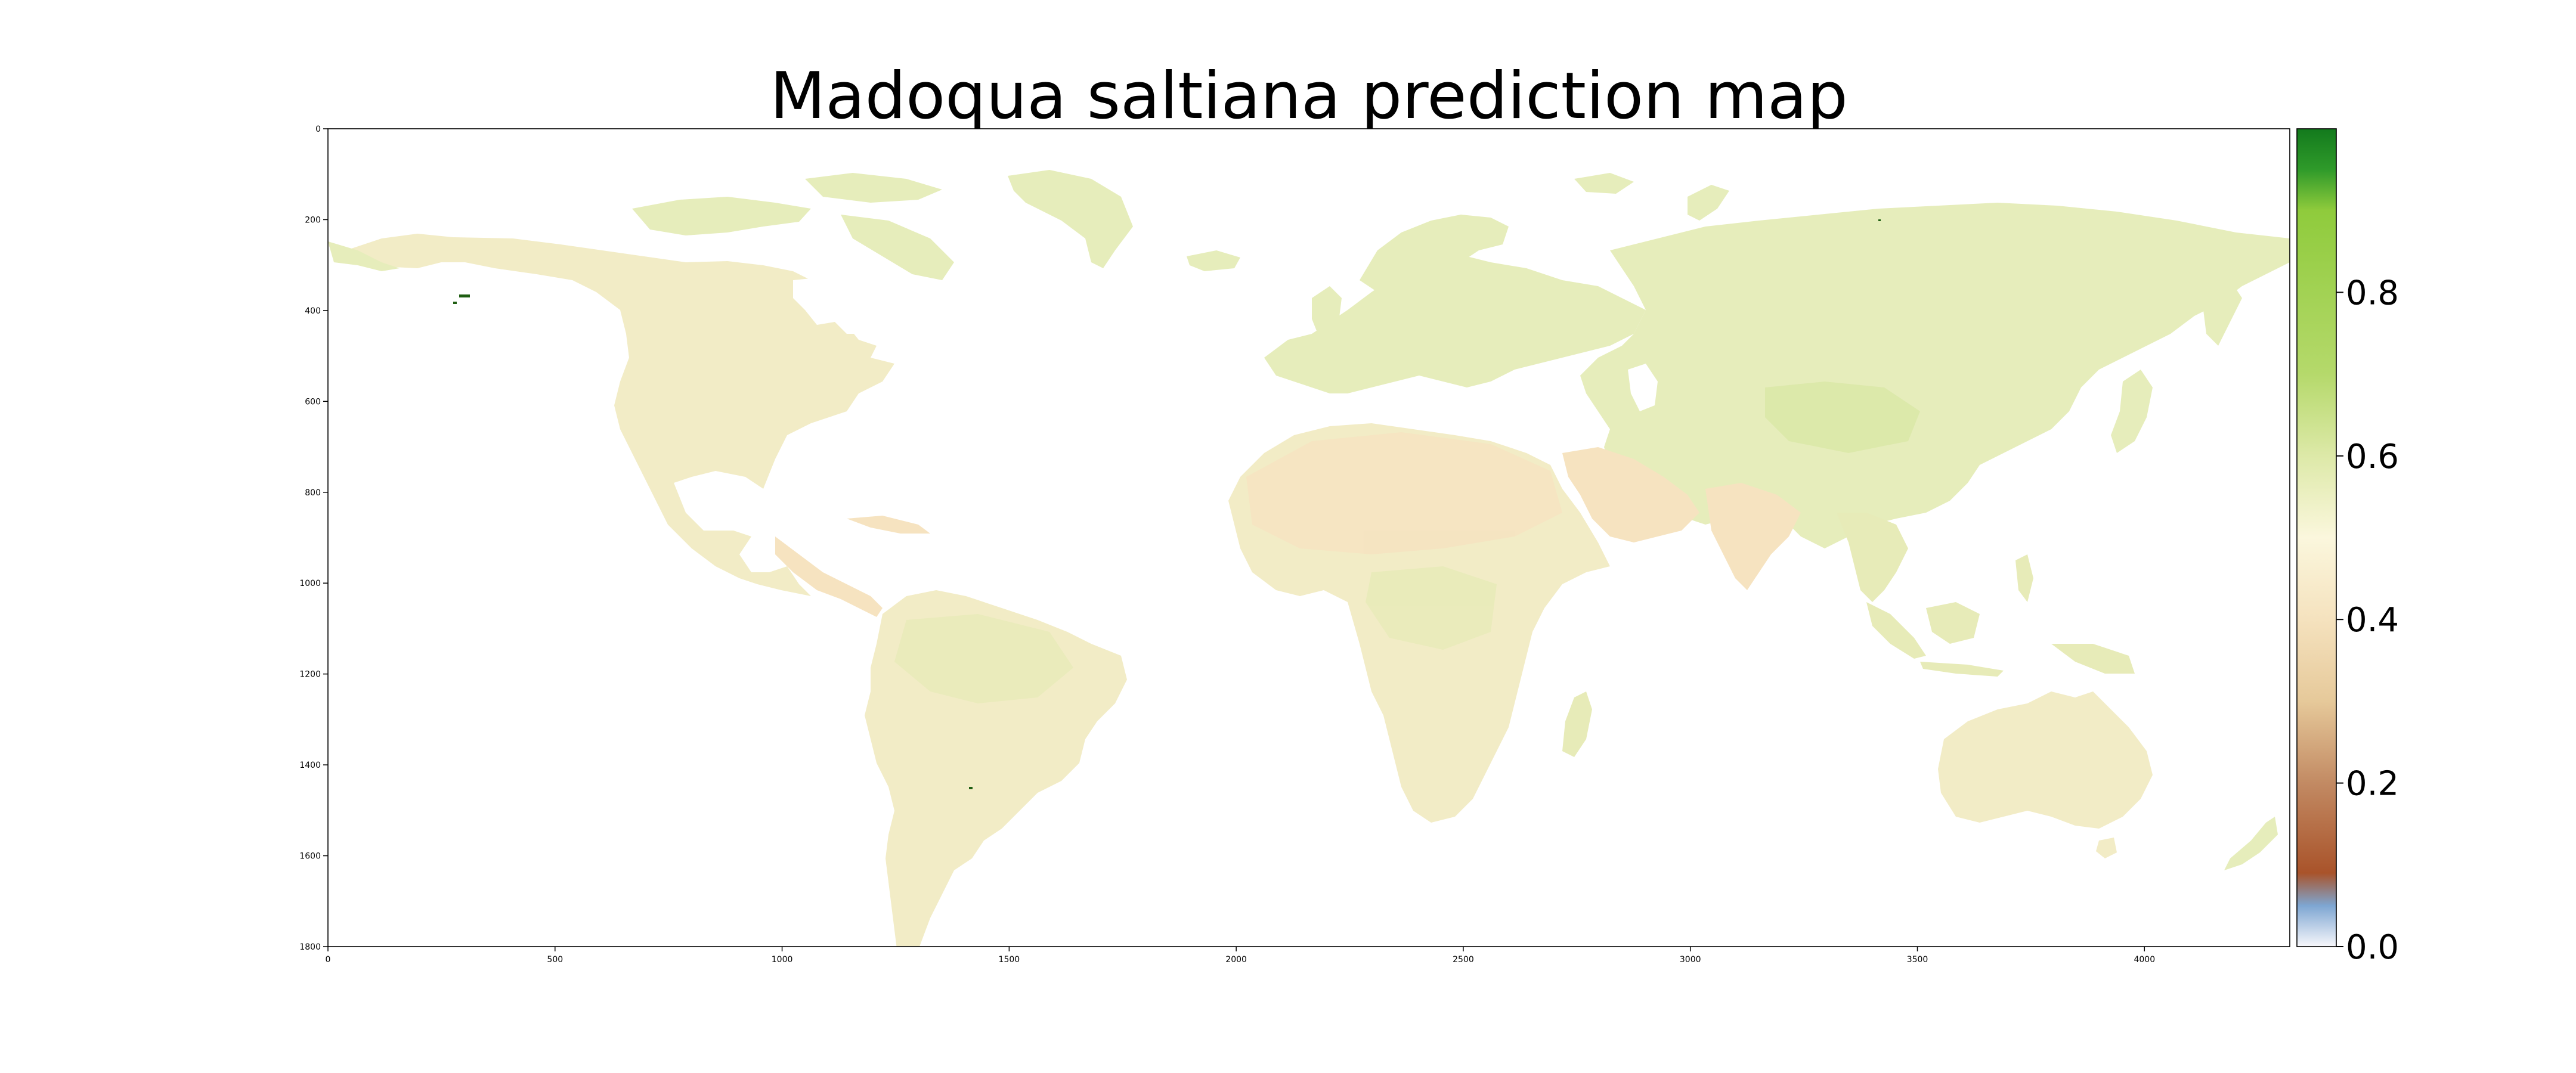  I want to click on landmass-tasmania, so click(2106, 848).